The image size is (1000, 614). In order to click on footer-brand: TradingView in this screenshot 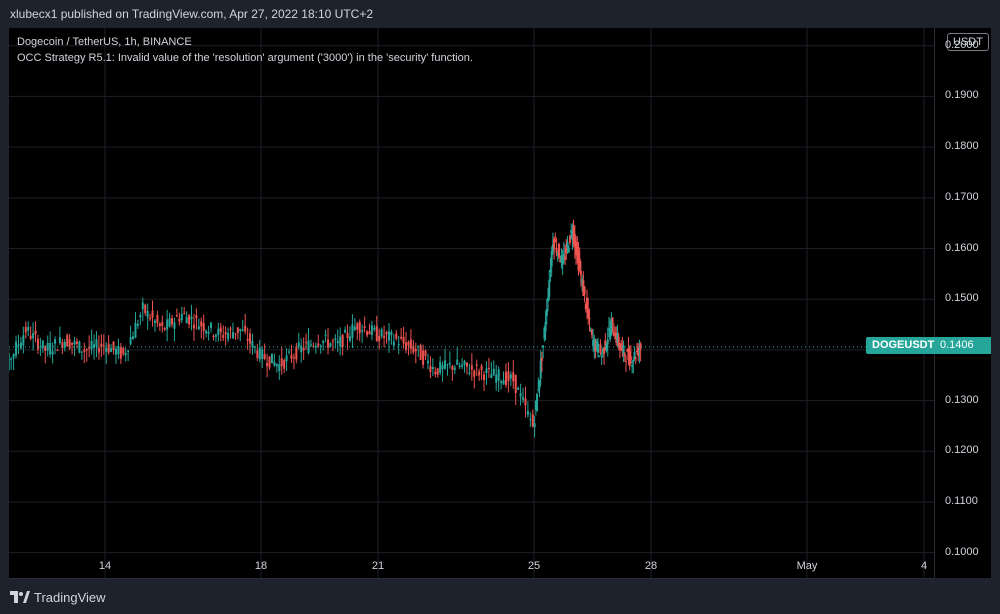, I will do `click(70, 597)`.